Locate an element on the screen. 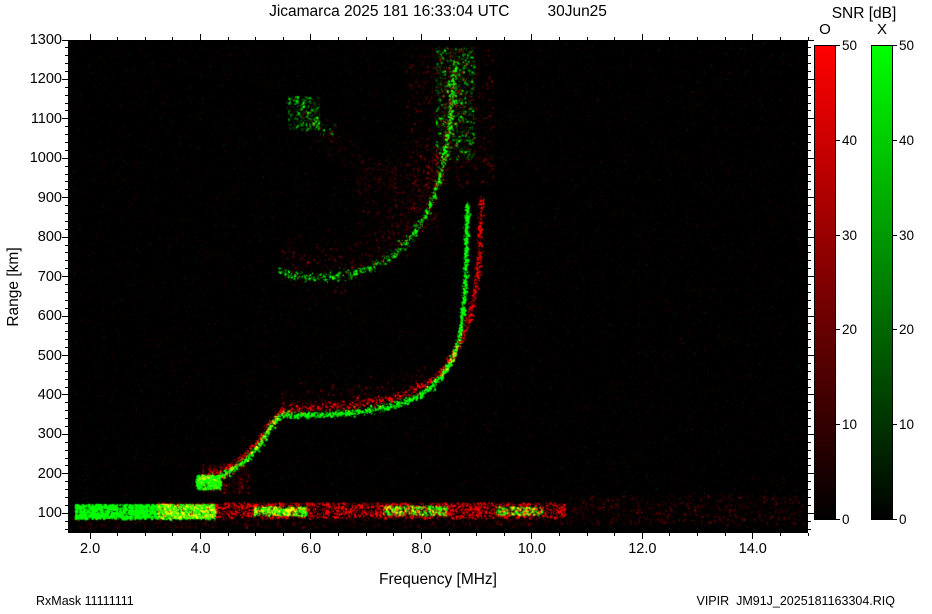 This screenshot has height=614, width=932. y-tick-label: 300 is located at coordinates (49, 434).